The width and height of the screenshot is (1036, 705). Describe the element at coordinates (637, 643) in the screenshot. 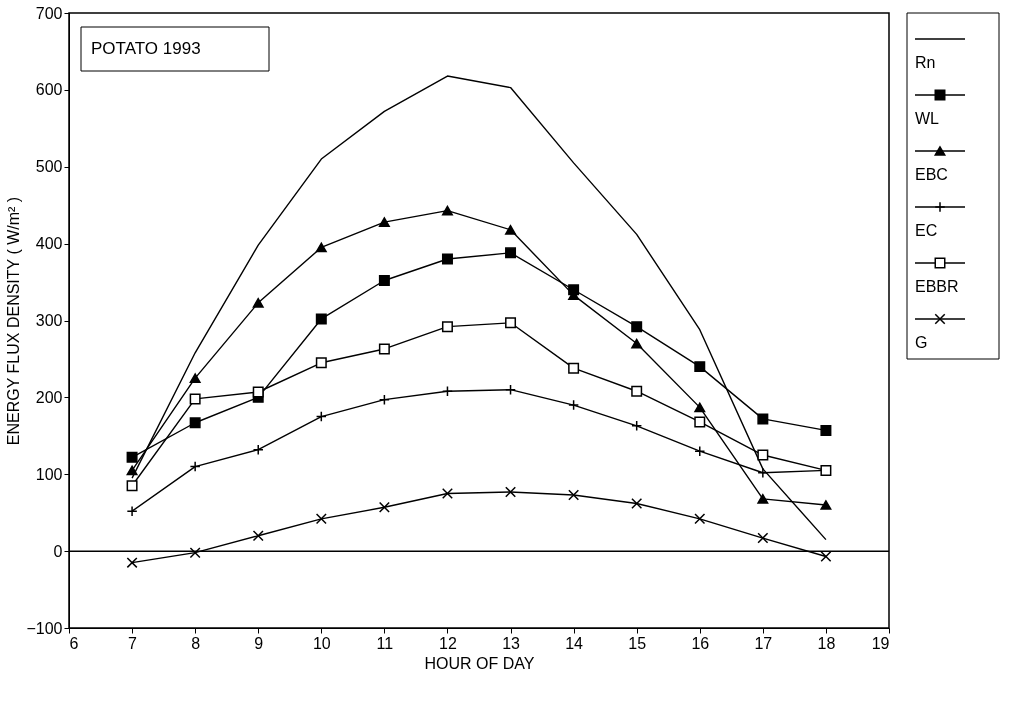

I see `x-tick-label: 15` at that location.